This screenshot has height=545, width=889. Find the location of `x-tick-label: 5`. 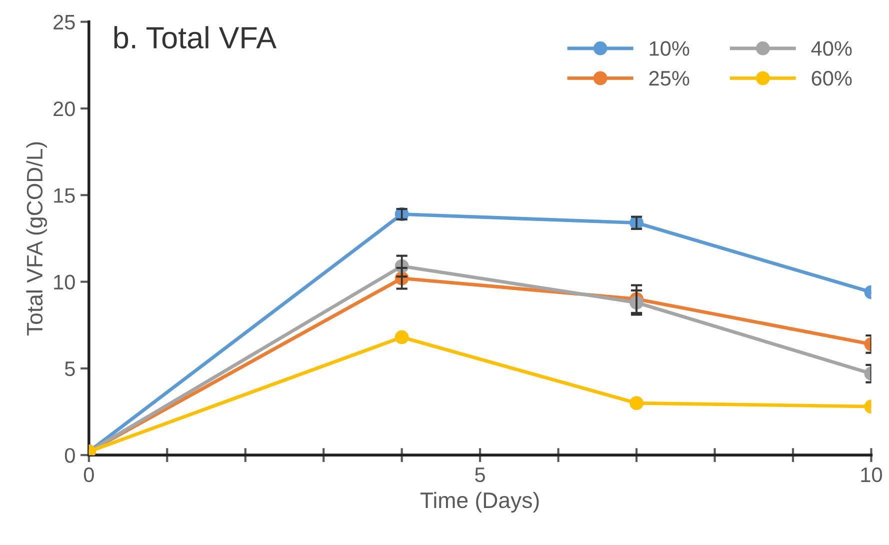

x-tick-label: 5 is located at coordinates (480, 475).